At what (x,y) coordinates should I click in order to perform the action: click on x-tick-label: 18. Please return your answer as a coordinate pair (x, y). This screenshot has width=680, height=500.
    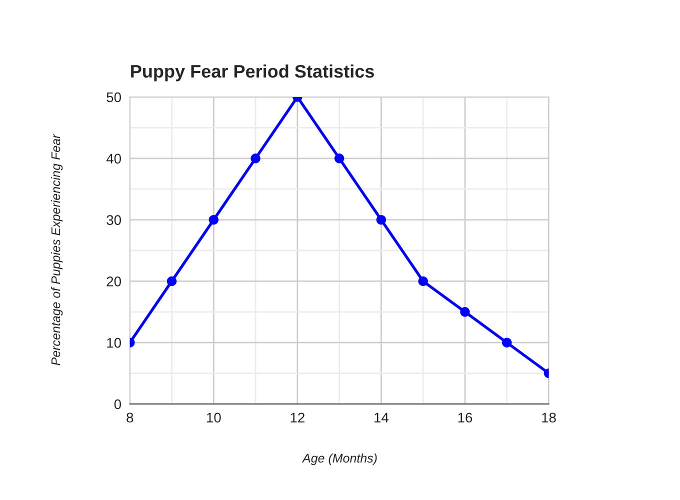
    Looking at the image, I should click on (549, 417).